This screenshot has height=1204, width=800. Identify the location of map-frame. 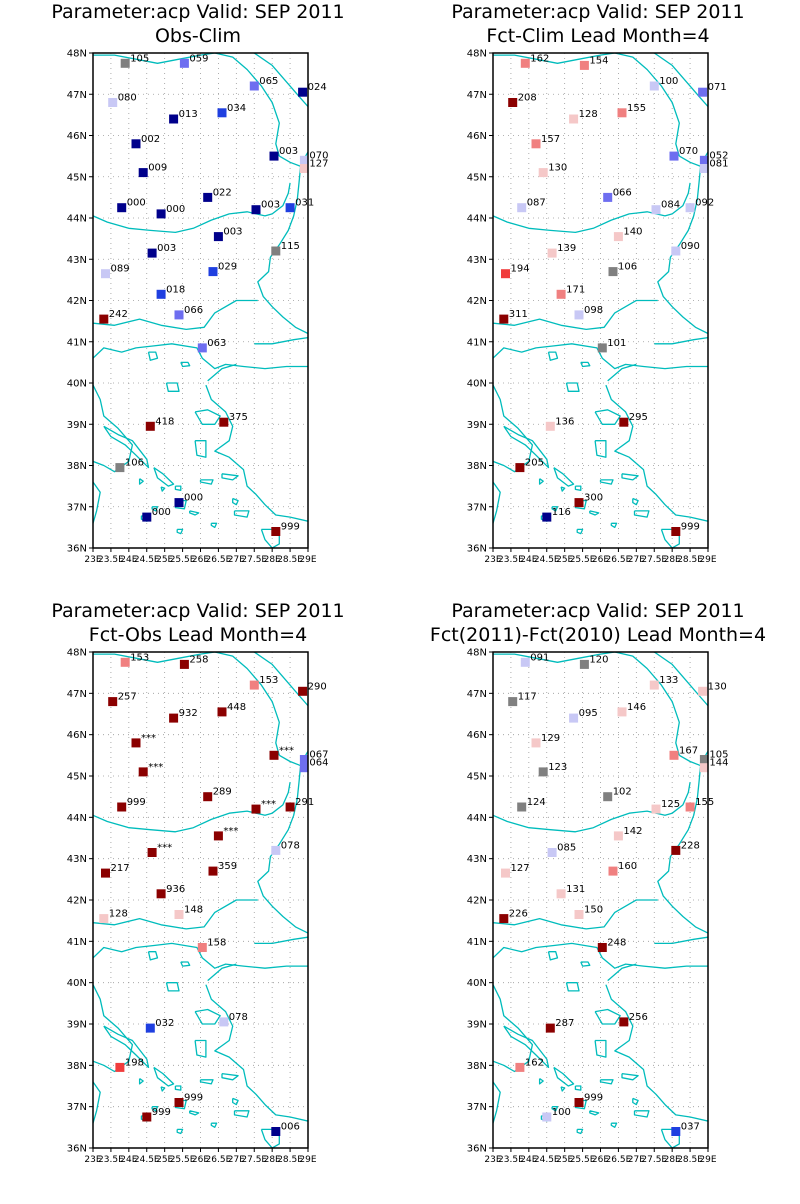
(200, 900).